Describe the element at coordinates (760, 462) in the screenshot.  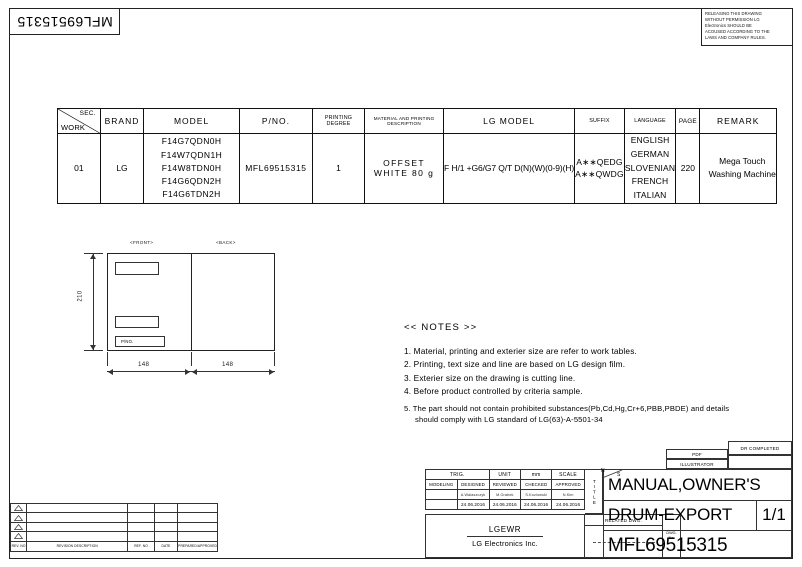
I see `dr-completed-value` at that location.